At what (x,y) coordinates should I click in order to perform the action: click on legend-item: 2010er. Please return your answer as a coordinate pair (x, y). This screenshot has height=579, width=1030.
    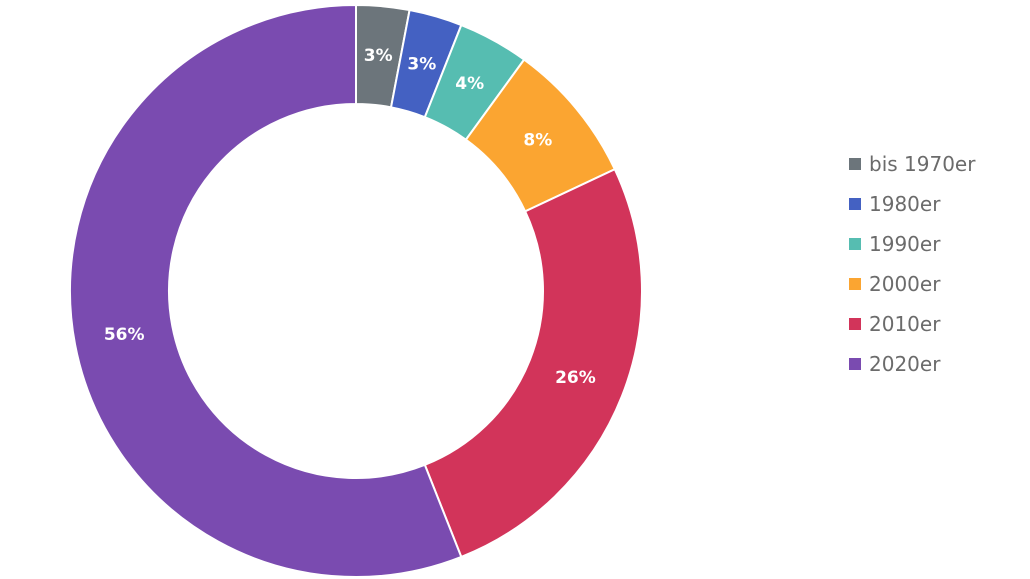
    Looking at the image, I should click on (936, 324).